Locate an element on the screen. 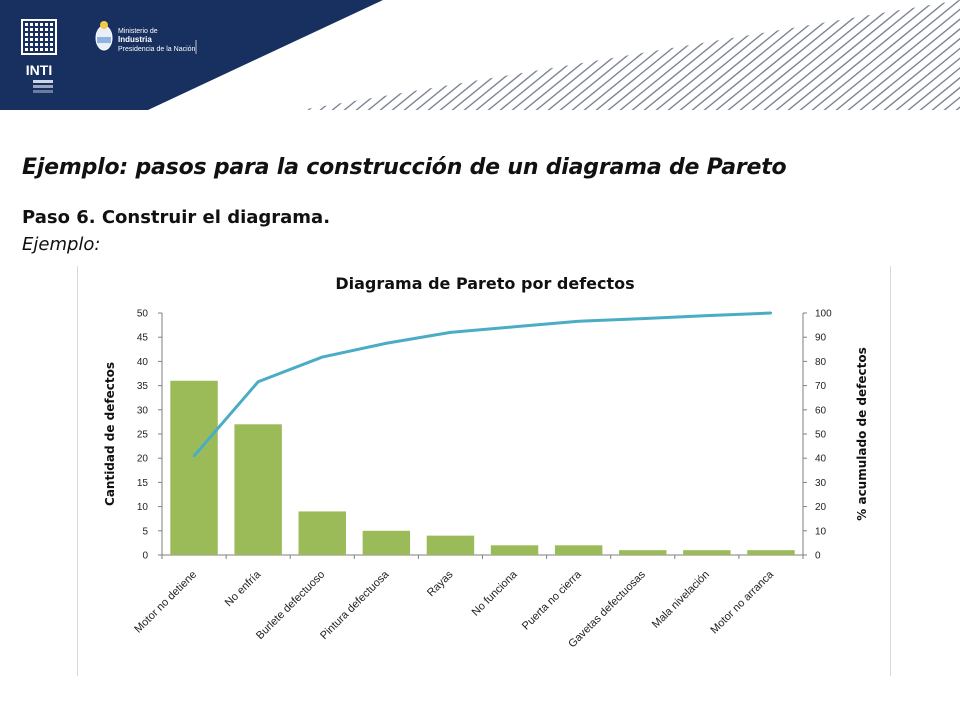 Image resolution: width=960 pixels, height=720 pixels. y-tick-label: 20 is located at coordinates (143, 459).